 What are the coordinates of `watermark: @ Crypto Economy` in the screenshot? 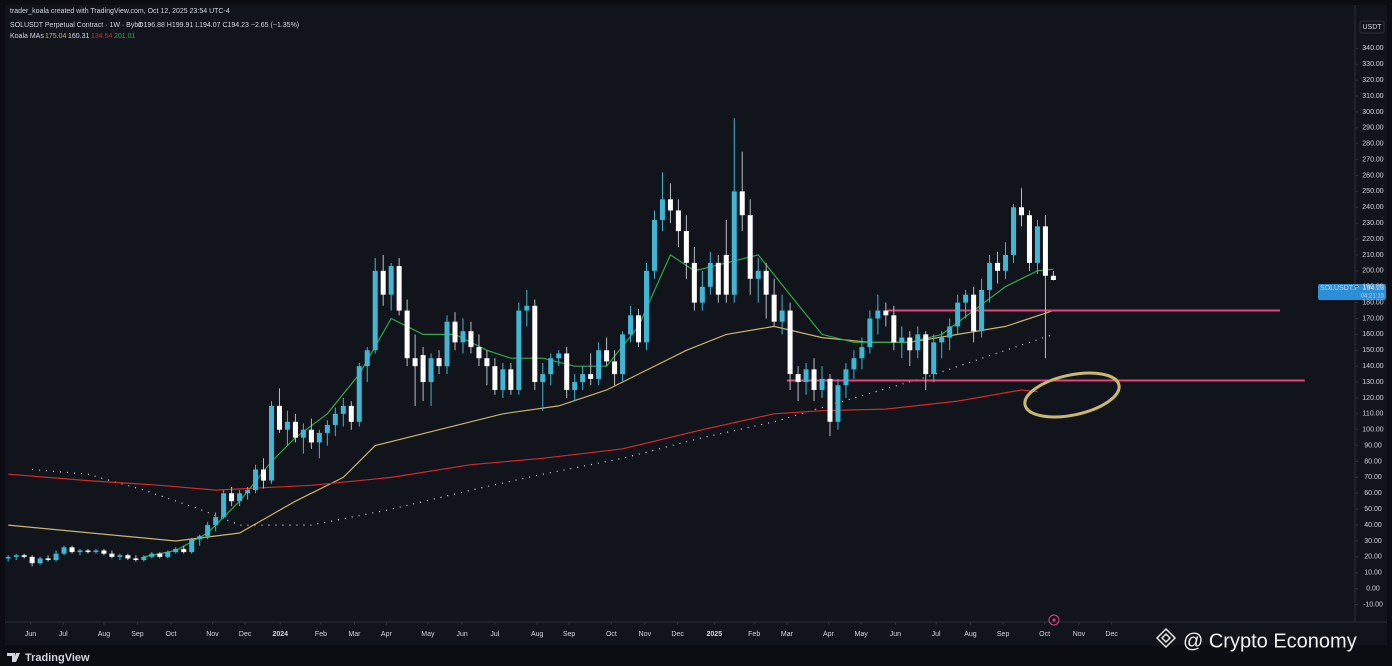 It's located at (1256, 639).